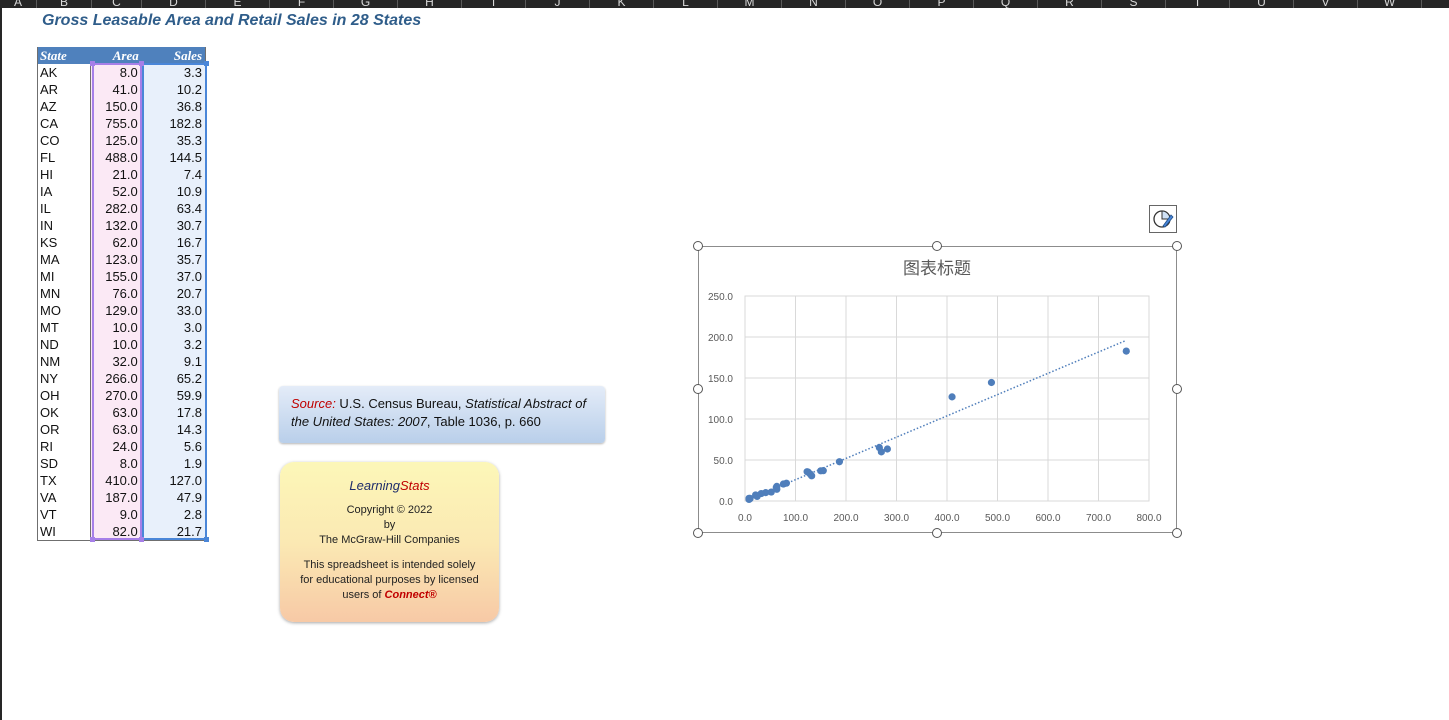 Image resolution: width=1449 pixels, height=720 pixels. What do you see at coordinates (173, 276) in the screenshot?
I see `cell-sales: 37.0` at bounding box center [173, 276].